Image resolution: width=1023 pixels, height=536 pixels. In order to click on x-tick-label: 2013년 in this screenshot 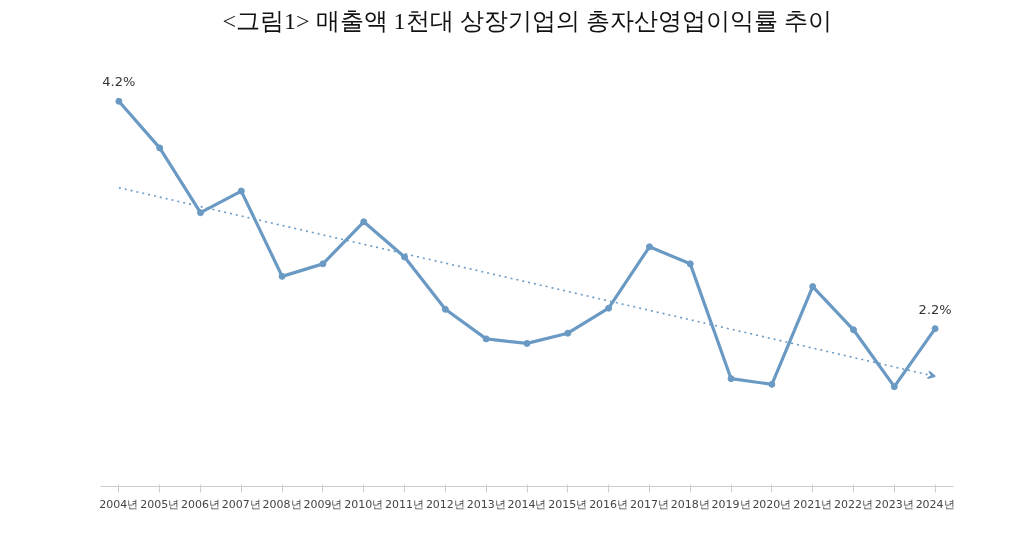, I will do `click(486, 504)`.